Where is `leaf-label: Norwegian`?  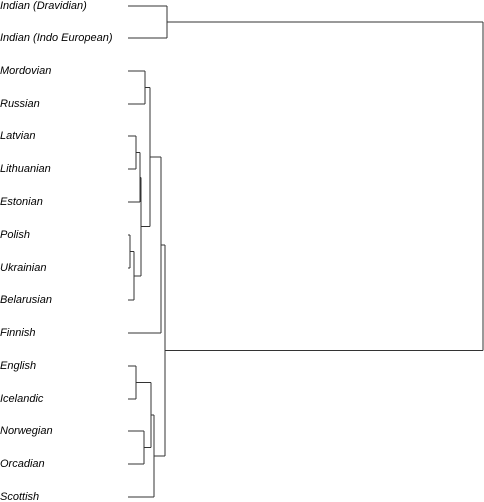 leaf-label: Norwegian is located at coordinates (26, 431).